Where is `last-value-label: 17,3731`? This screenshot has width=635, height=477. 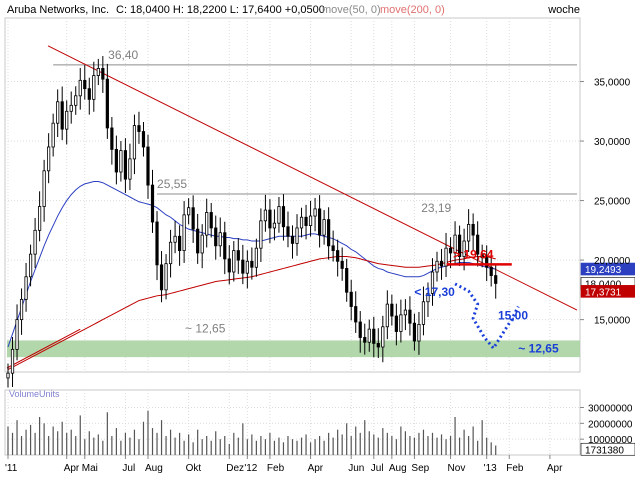
last-value-label: 17,3731 is located at coordinates (603, 292).